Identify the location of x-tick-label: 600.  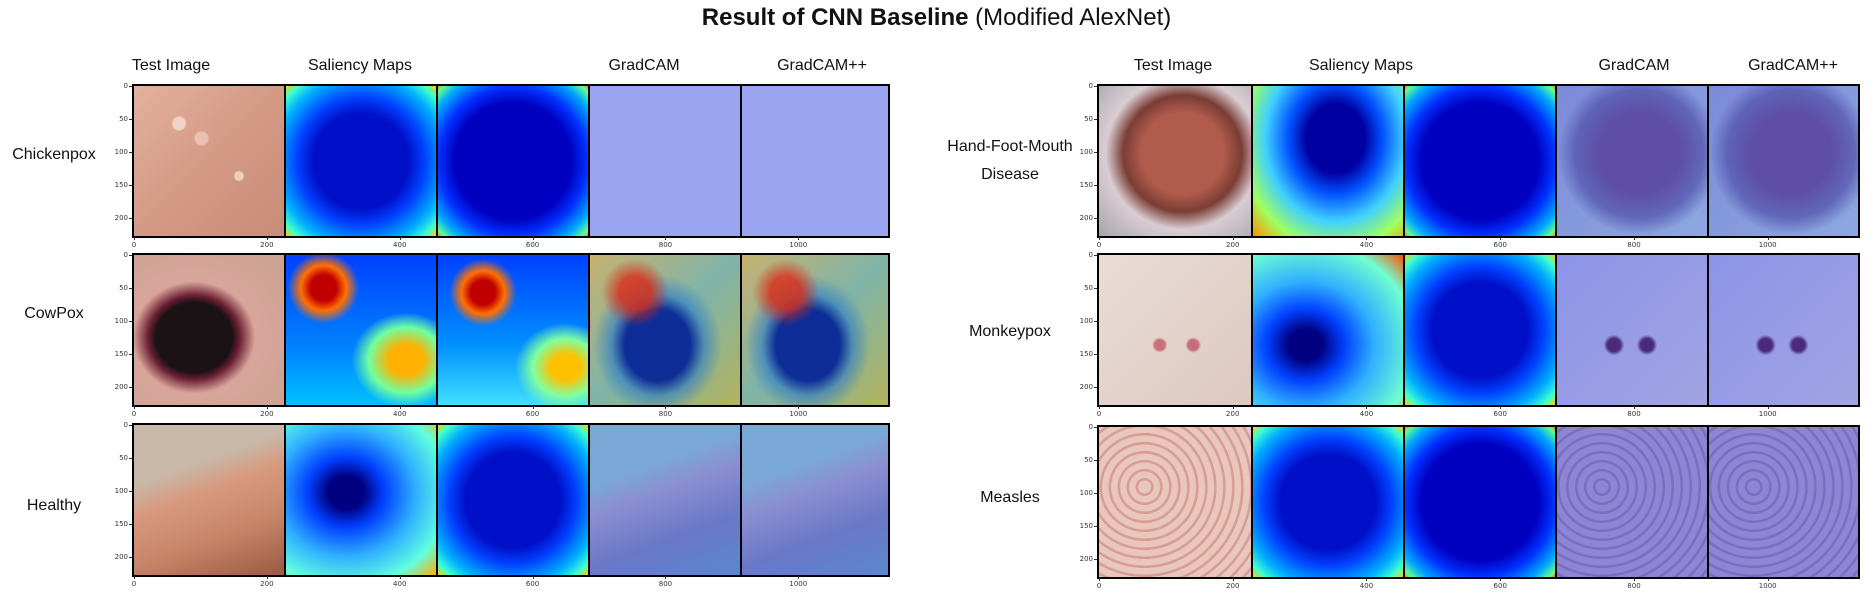
(532, 245).